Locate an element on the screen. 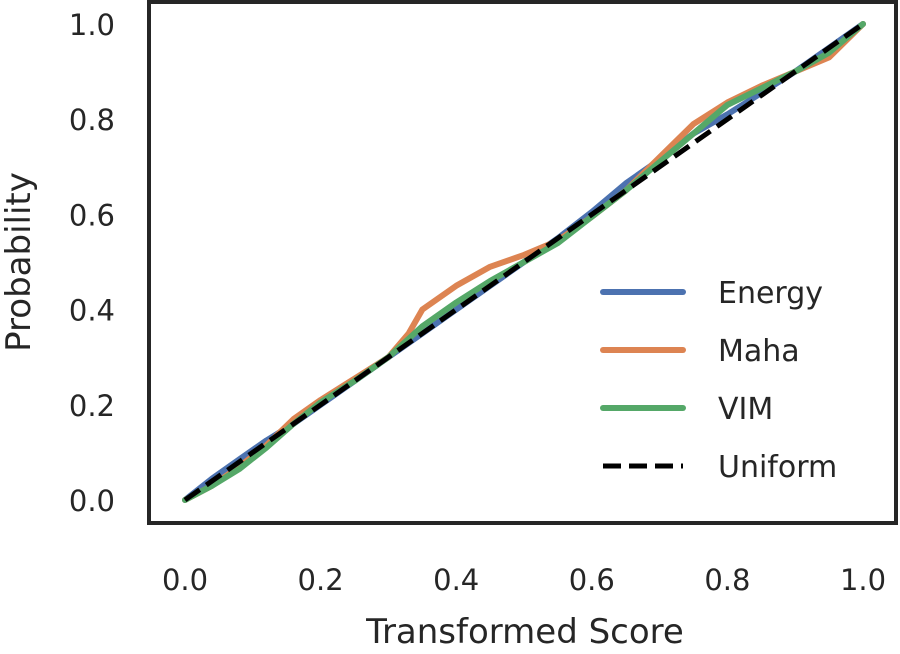 Image resolution: width=900 pixels, height=654 pixels. y-tick-label: 0.2 is located at coordinates (92, 406).